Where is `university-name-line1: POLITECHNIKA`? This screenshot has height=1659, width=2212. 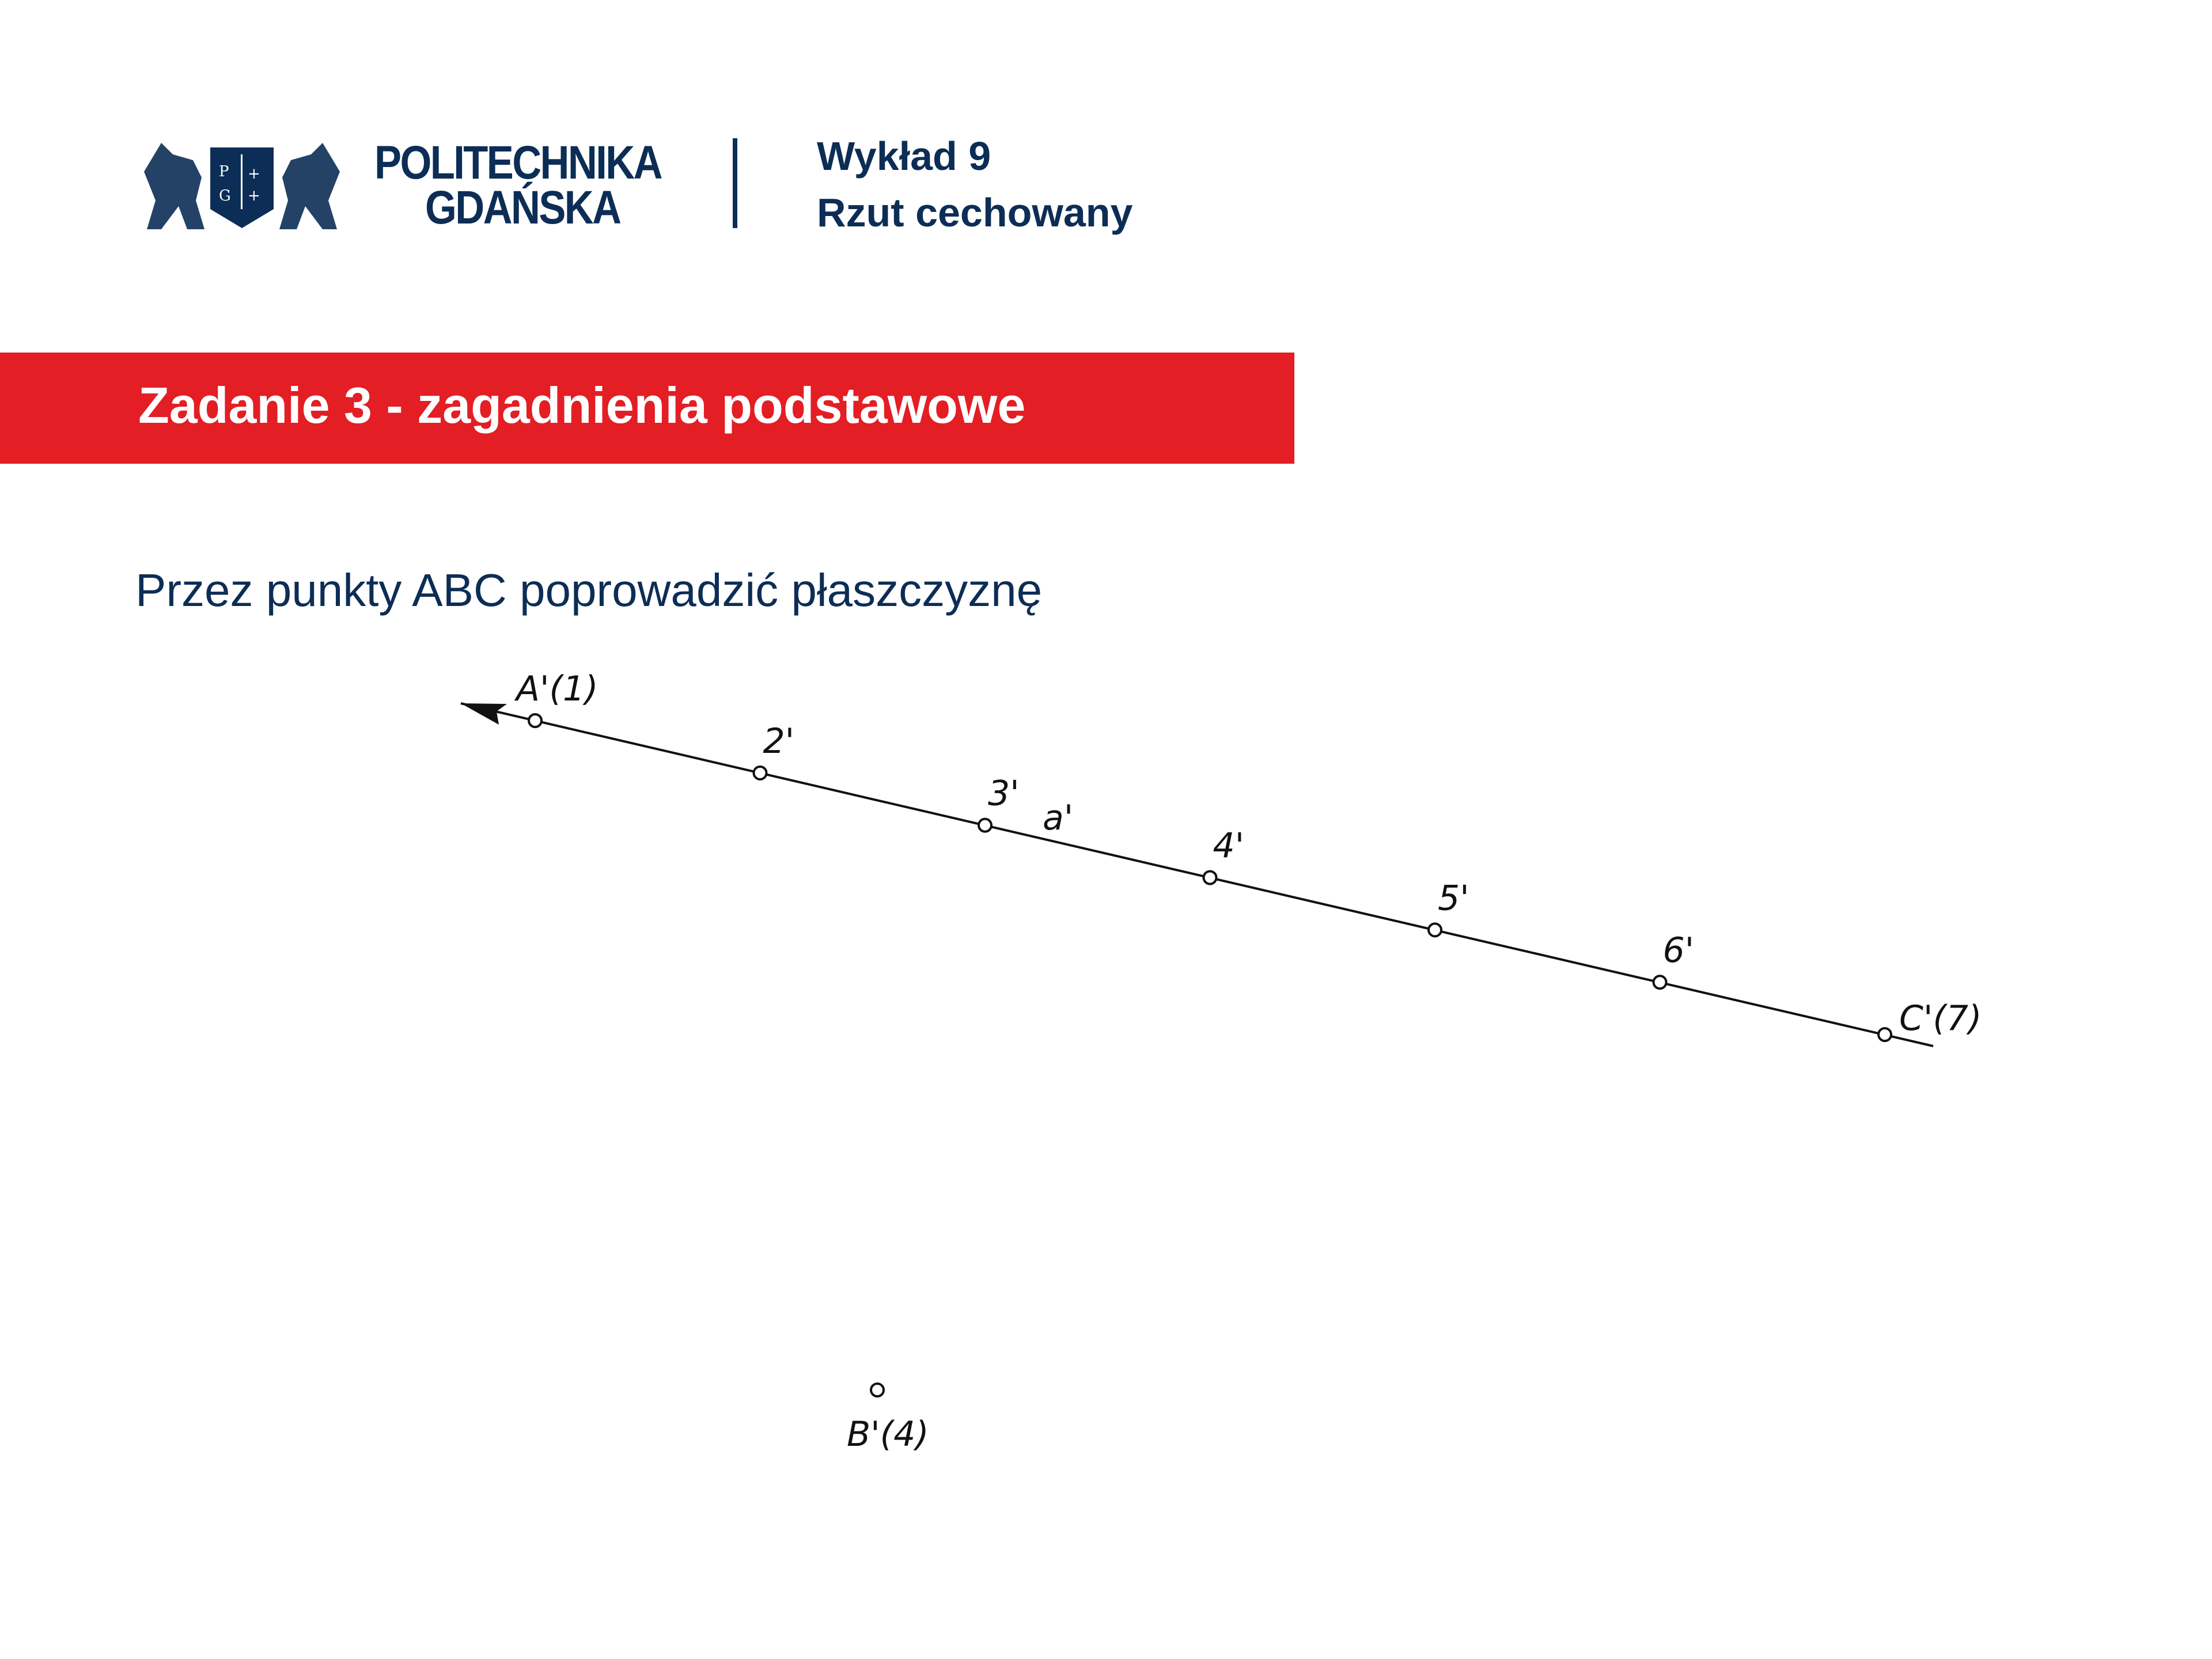
university-name-line1: POLITECHNIKA is located at coordinates (518, 163).